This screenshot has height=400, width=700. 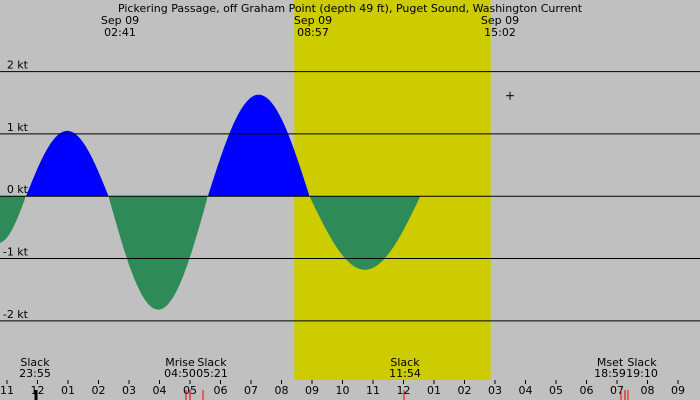 I want to click on y-tick-label-layer: 2 kt 1 kt 0 kt -1 kt -2 kt, so click(x=16, y=190).